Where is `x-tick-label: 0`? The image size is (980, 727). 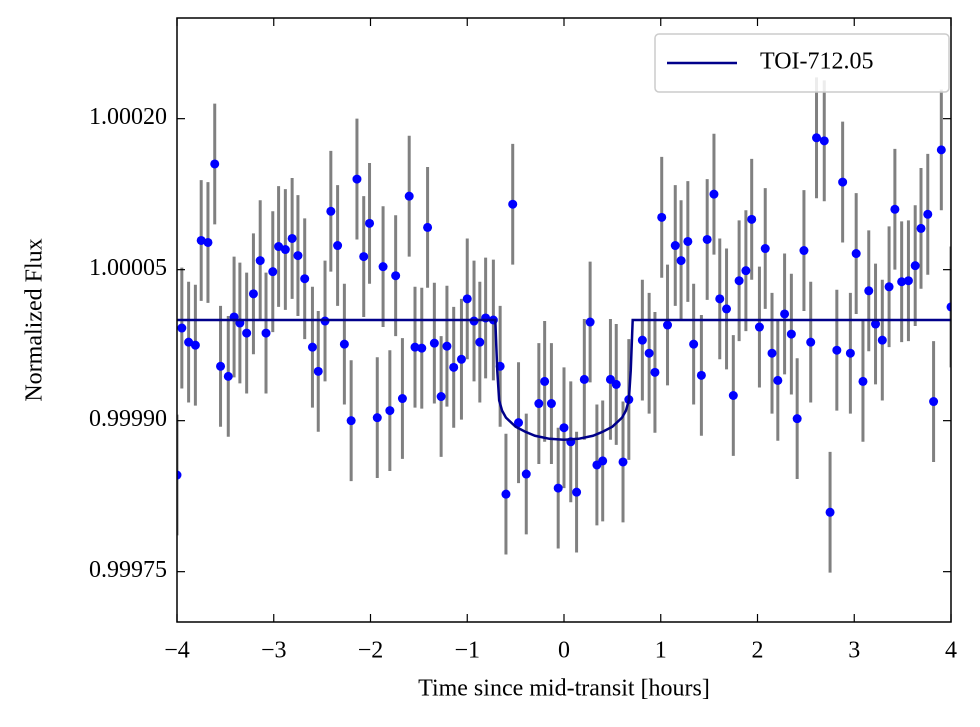
x-tick-label: 0 is located at coordinates (564, 651).